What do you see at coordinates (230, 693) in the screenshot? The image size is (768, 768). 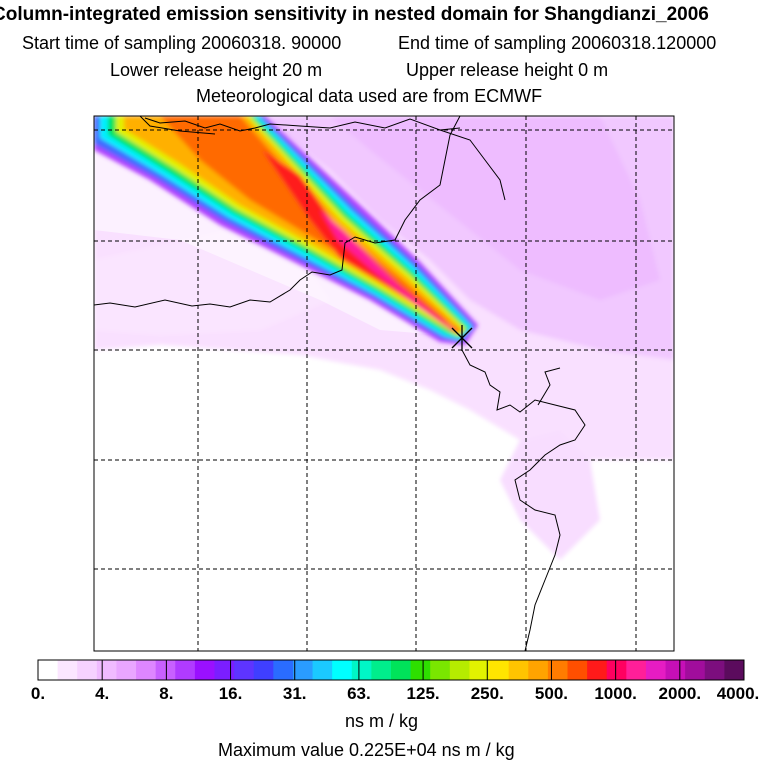 I see `colorbar-tick-label: 16.` at bounding box center [230, 693].